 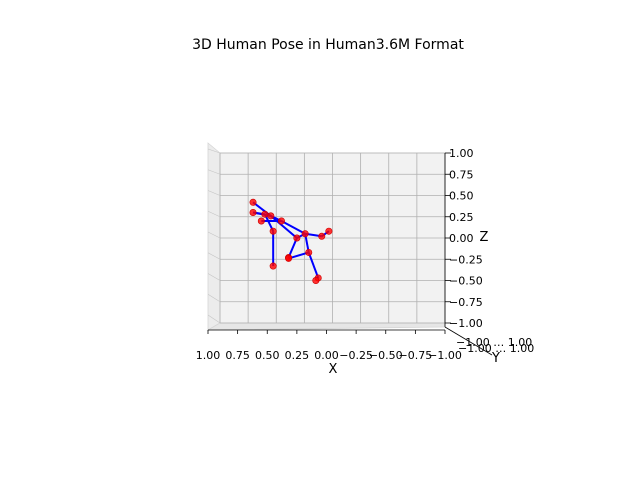 I want to click on y-axis-label: Y, so click(x=495, y=358).